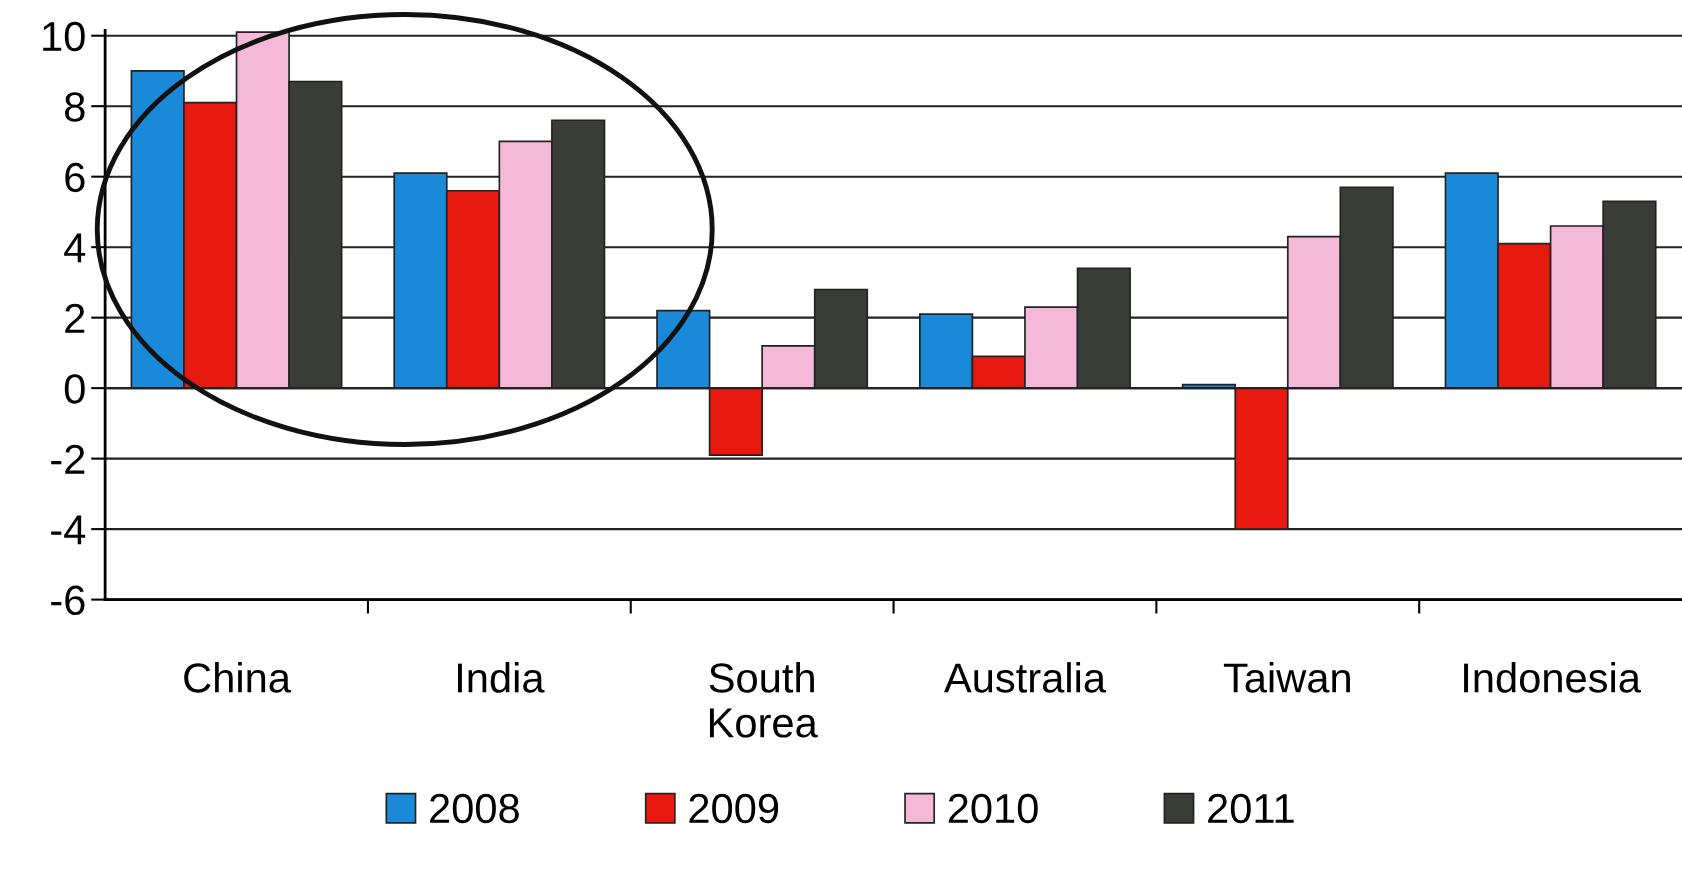  What do you see at coordinates (68, 600) in the screenshot?
I see `y-tick-label: -6` at bounding box center [68, 600].